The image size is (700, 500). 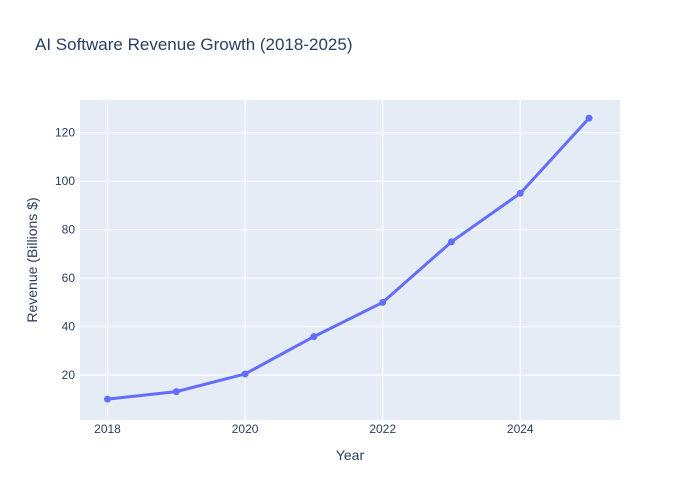 I want to click on y-tick-label: 120, so click(x=65, y=133).